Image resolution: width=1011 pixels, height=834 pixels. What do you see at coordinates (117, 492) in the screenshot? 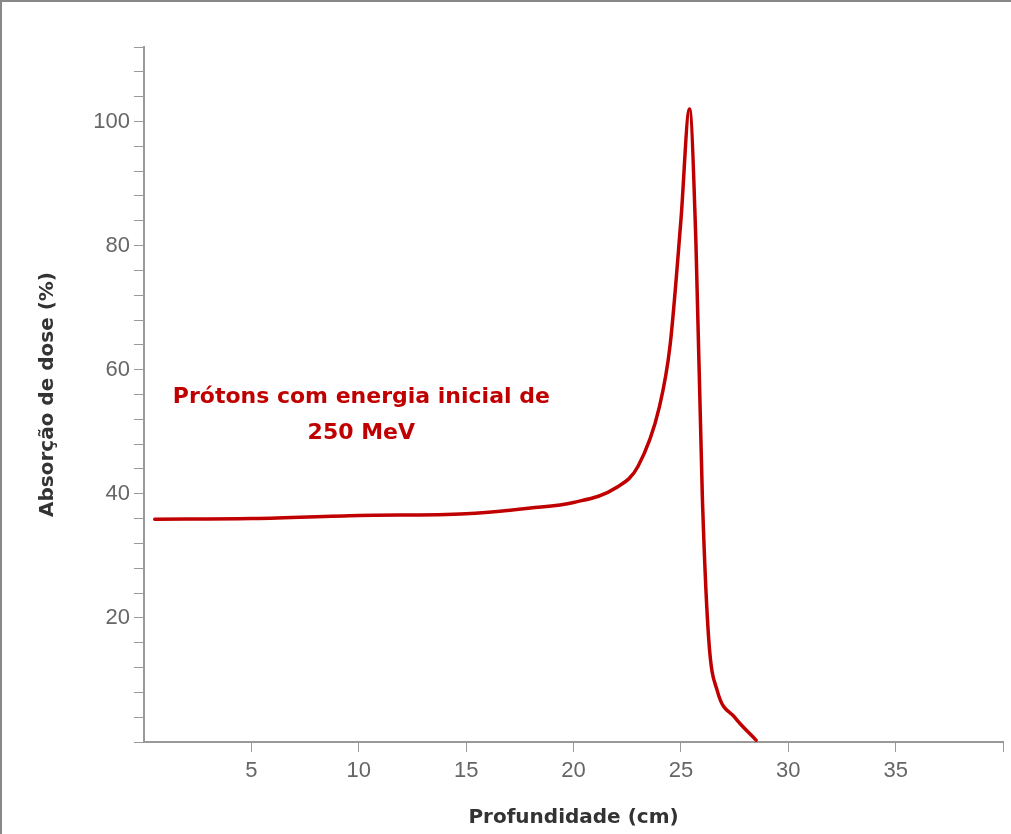
I see `y-tick-label: 40` at bounding box center [117, 492].